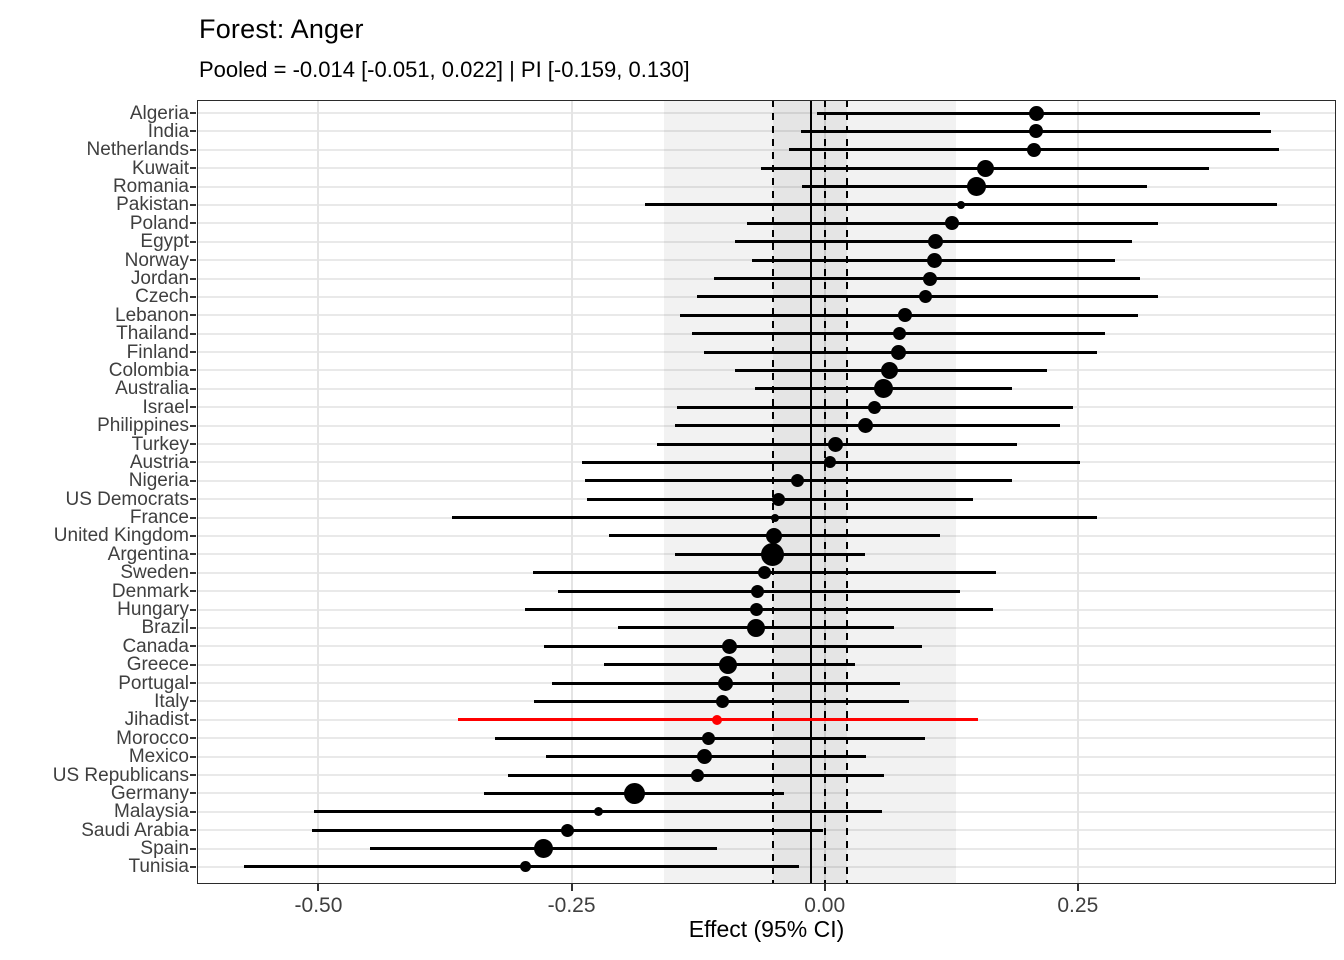 Image resolution: width=1344 pixels, height=960 pixels. What do you see at coordinates (165, 407) in the screenshot?
I see `y-axis-label: Israel` at bounding box center [165, 407].